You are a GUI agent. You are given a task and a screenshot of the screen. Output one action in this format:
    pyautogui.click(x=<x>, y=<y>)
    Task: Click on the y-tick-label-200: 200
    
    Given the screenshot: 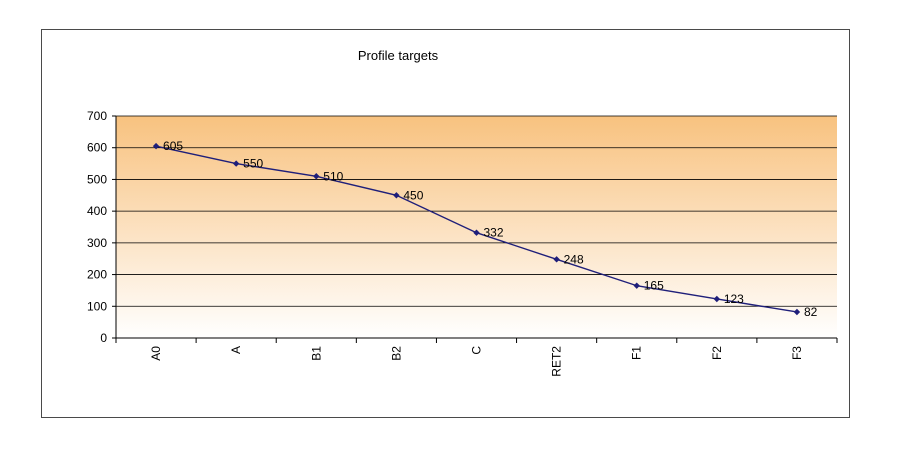 What is the action you would take?
    pyautogui.click(x=97, y=275)
    